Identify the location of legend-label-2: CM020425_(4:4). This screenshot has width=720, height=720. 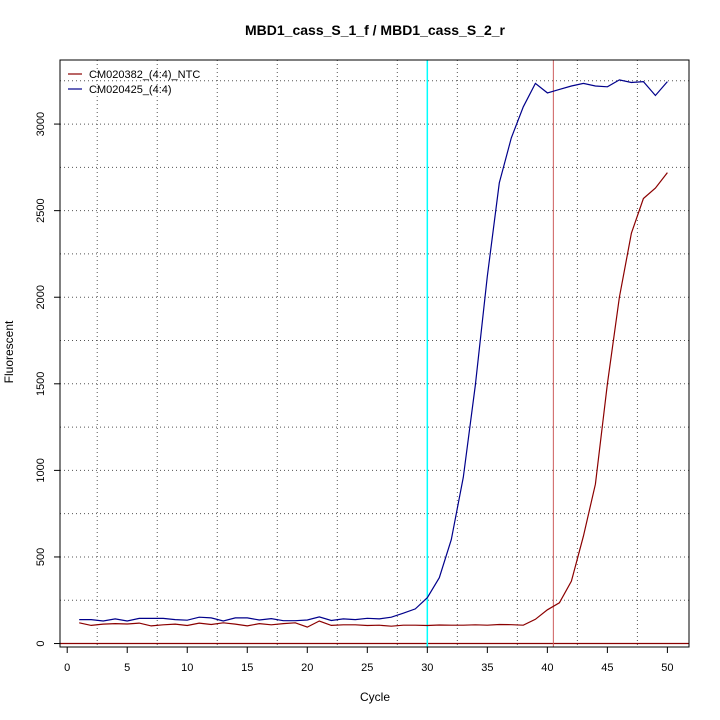
(130, 90).